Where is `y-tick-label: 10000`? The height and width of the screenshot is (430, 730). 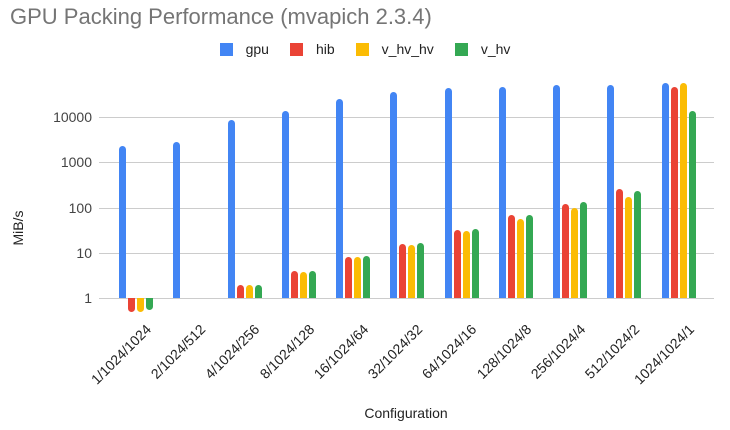
y-tick-label: 10000 is located at coordinates (72, 117).